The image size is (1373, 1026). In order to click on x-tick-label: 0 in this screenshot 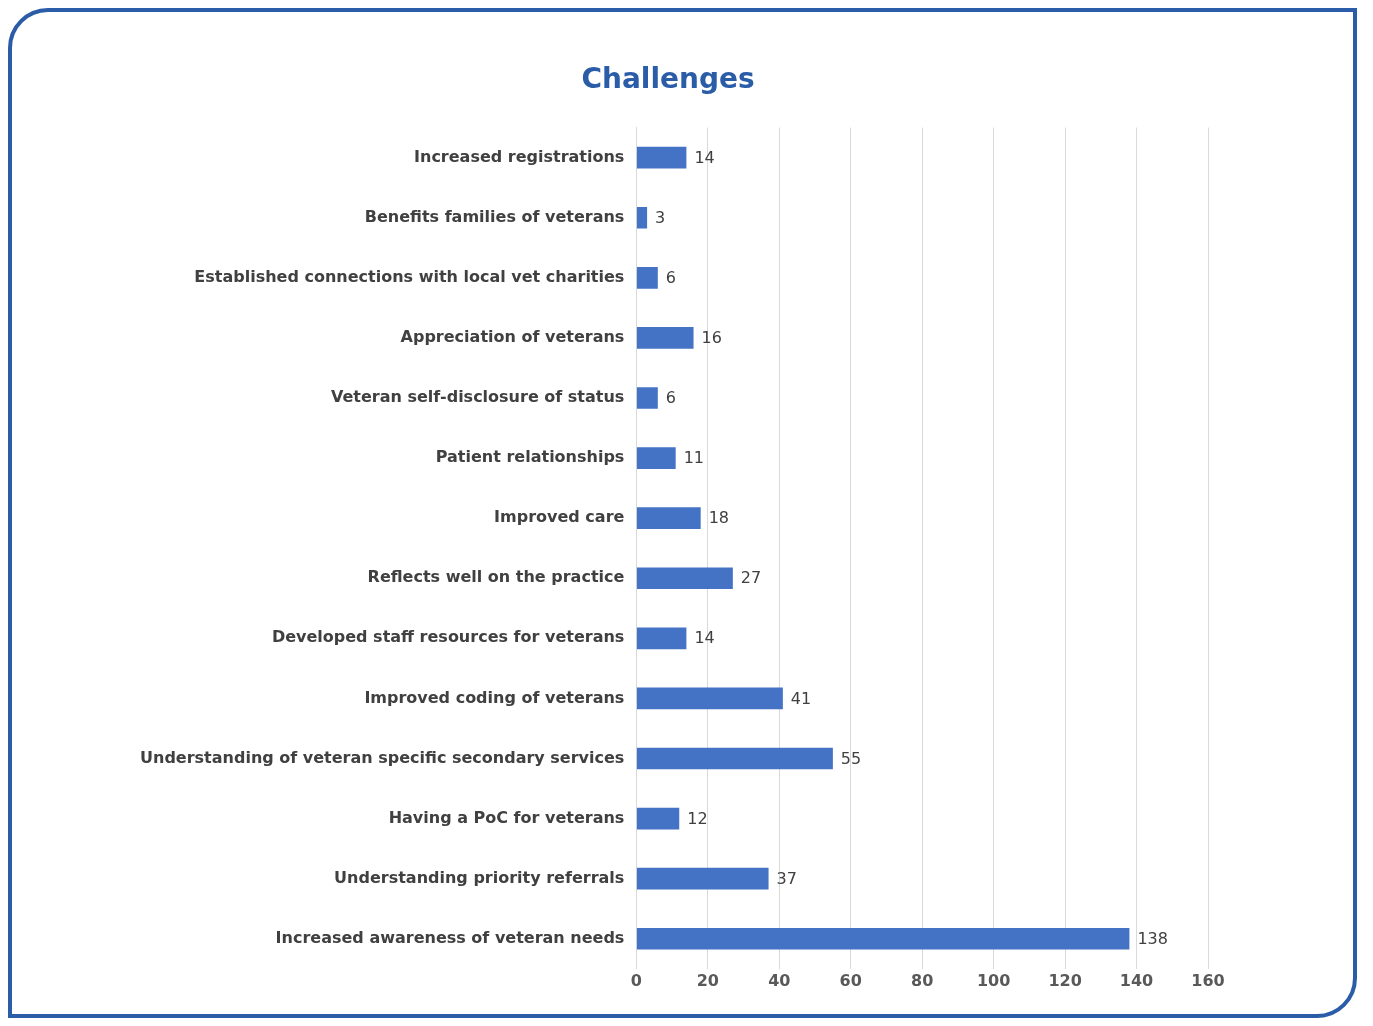, I will do `click(636, 980)`.